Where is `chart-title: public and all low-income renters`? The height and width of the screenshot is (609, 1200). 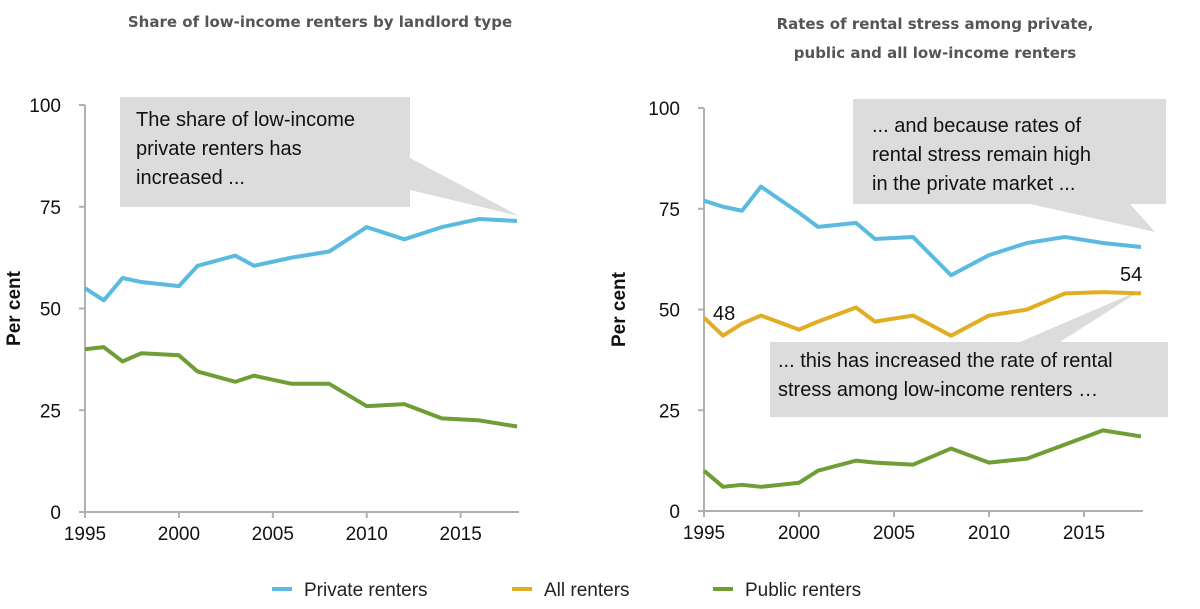 chart-title: public and all low-income renters is located at coordinates (935, 53).